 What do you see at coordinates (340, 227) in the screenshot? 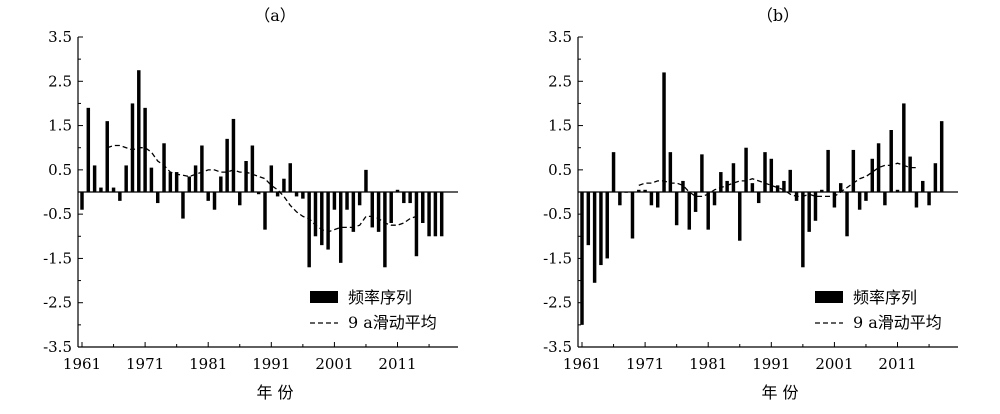
I see `bar-2002` at bounding box center [340, 227].